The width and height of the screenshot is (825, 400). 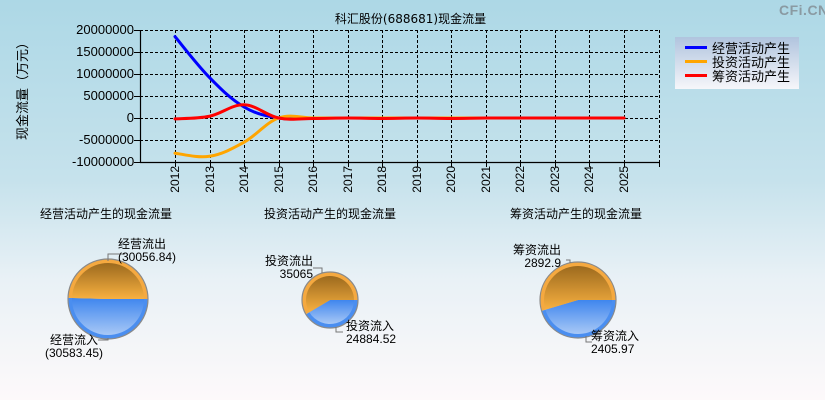 I want to click on y-tick: 0, so click(x=130, y=117).